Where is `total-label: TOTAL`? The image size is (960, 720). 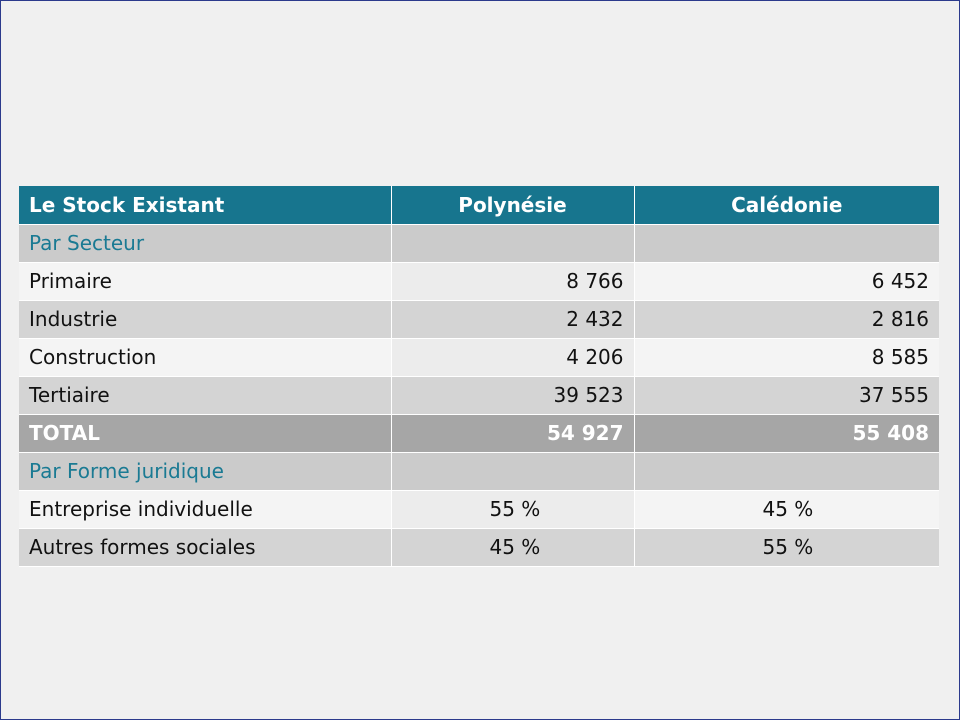
total-label: TOTAL is located at coordinates (205, 433).